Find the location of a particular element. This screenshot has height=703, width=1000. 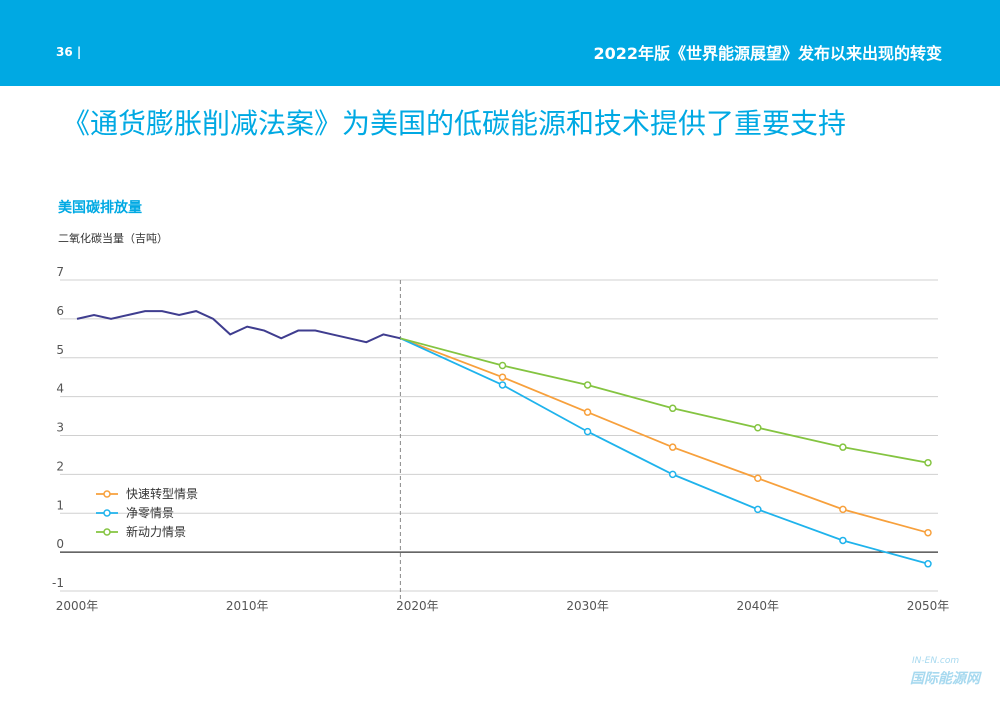

historical-line is located at coordinates (238, 327).